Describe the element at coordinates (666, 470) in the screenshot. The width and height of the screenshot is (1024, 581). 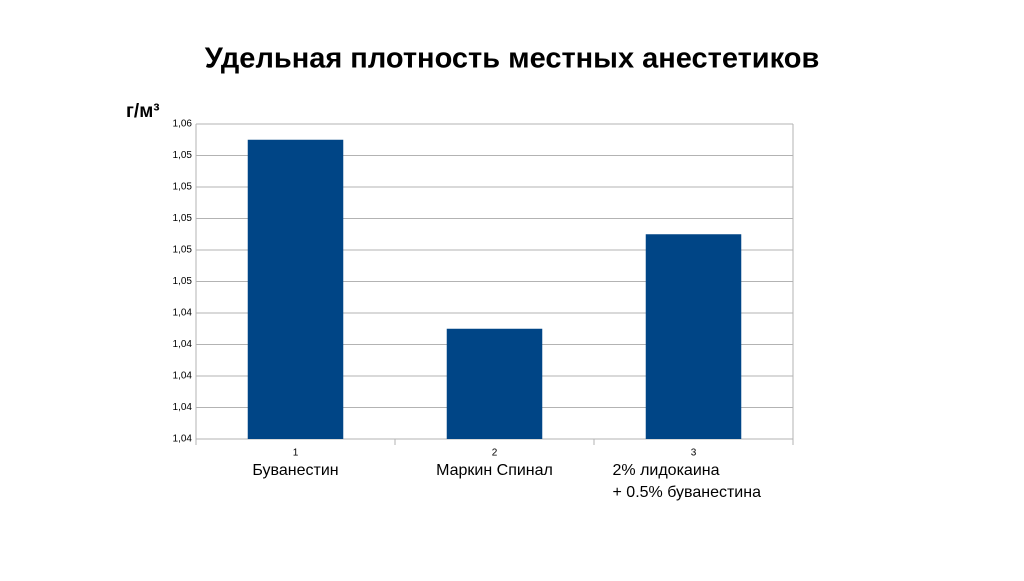
I see `category-name: 2% лидокаина` at that location.